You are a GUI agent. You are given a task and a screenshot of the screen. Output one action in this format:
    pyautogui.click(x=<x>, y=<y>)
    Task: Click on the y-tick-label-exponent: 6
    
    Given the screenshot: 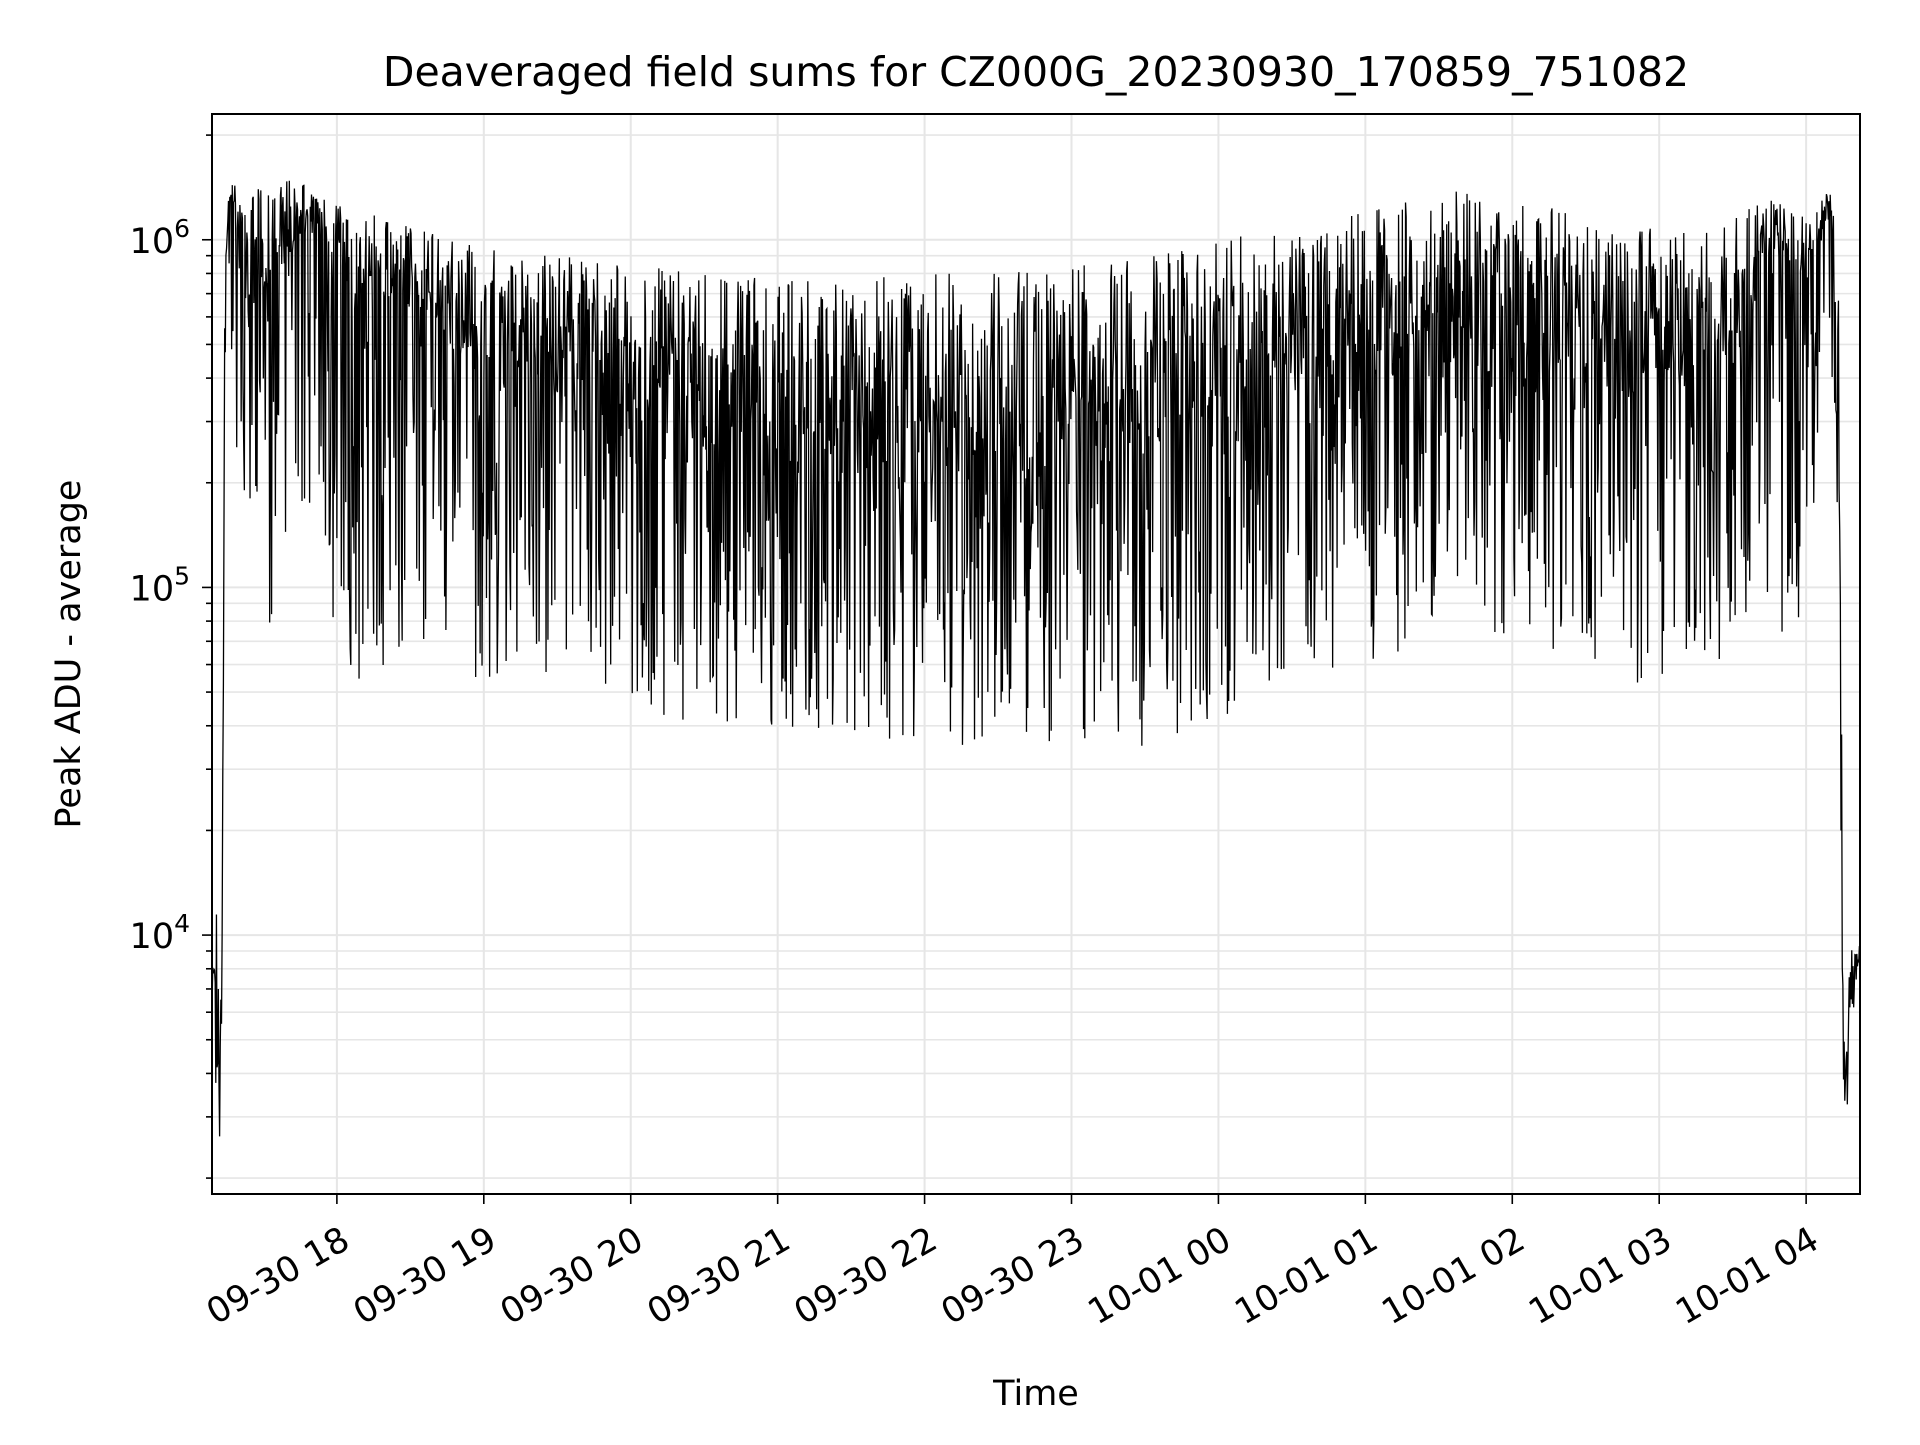 What is the action you would take?
    pyautogui.click(x=182, y=228)
    